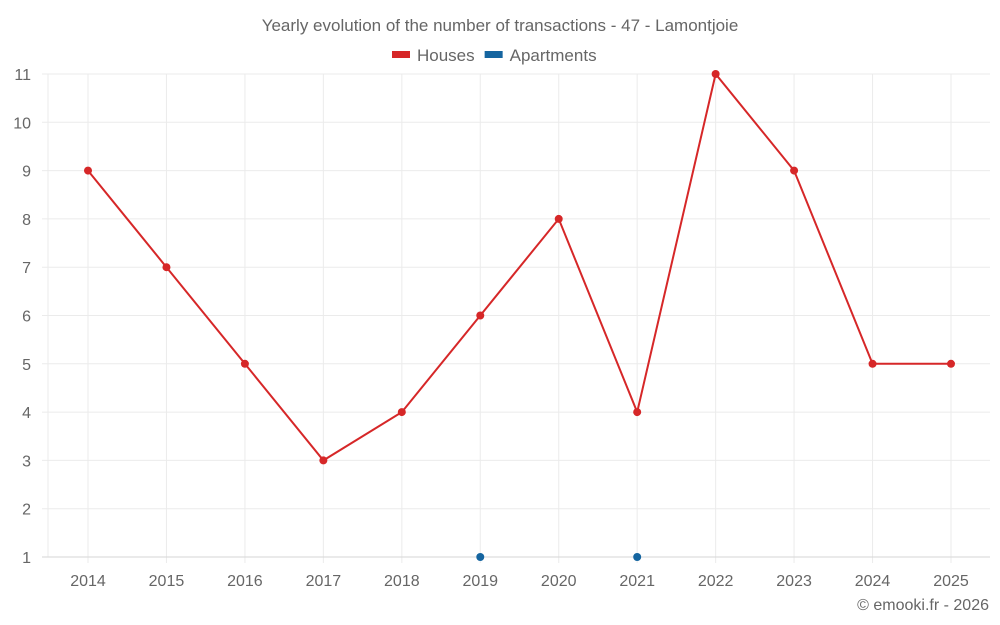 The width and height of the screenshot is (1000, 625). Describe the element at coordinates (402, 581) in the screenshot. I see `x-tick-label: 2018` at that location.